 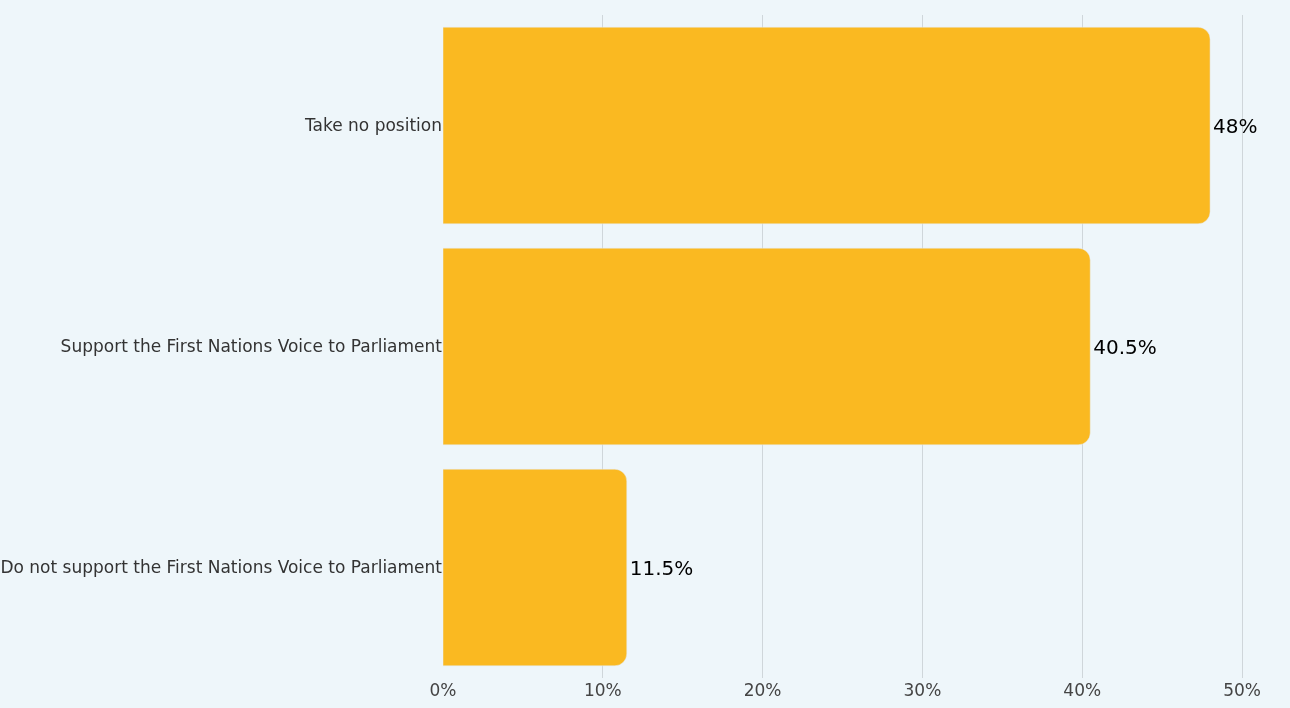 I want to click on data-label: 48%, so click(x=1235, y=125).